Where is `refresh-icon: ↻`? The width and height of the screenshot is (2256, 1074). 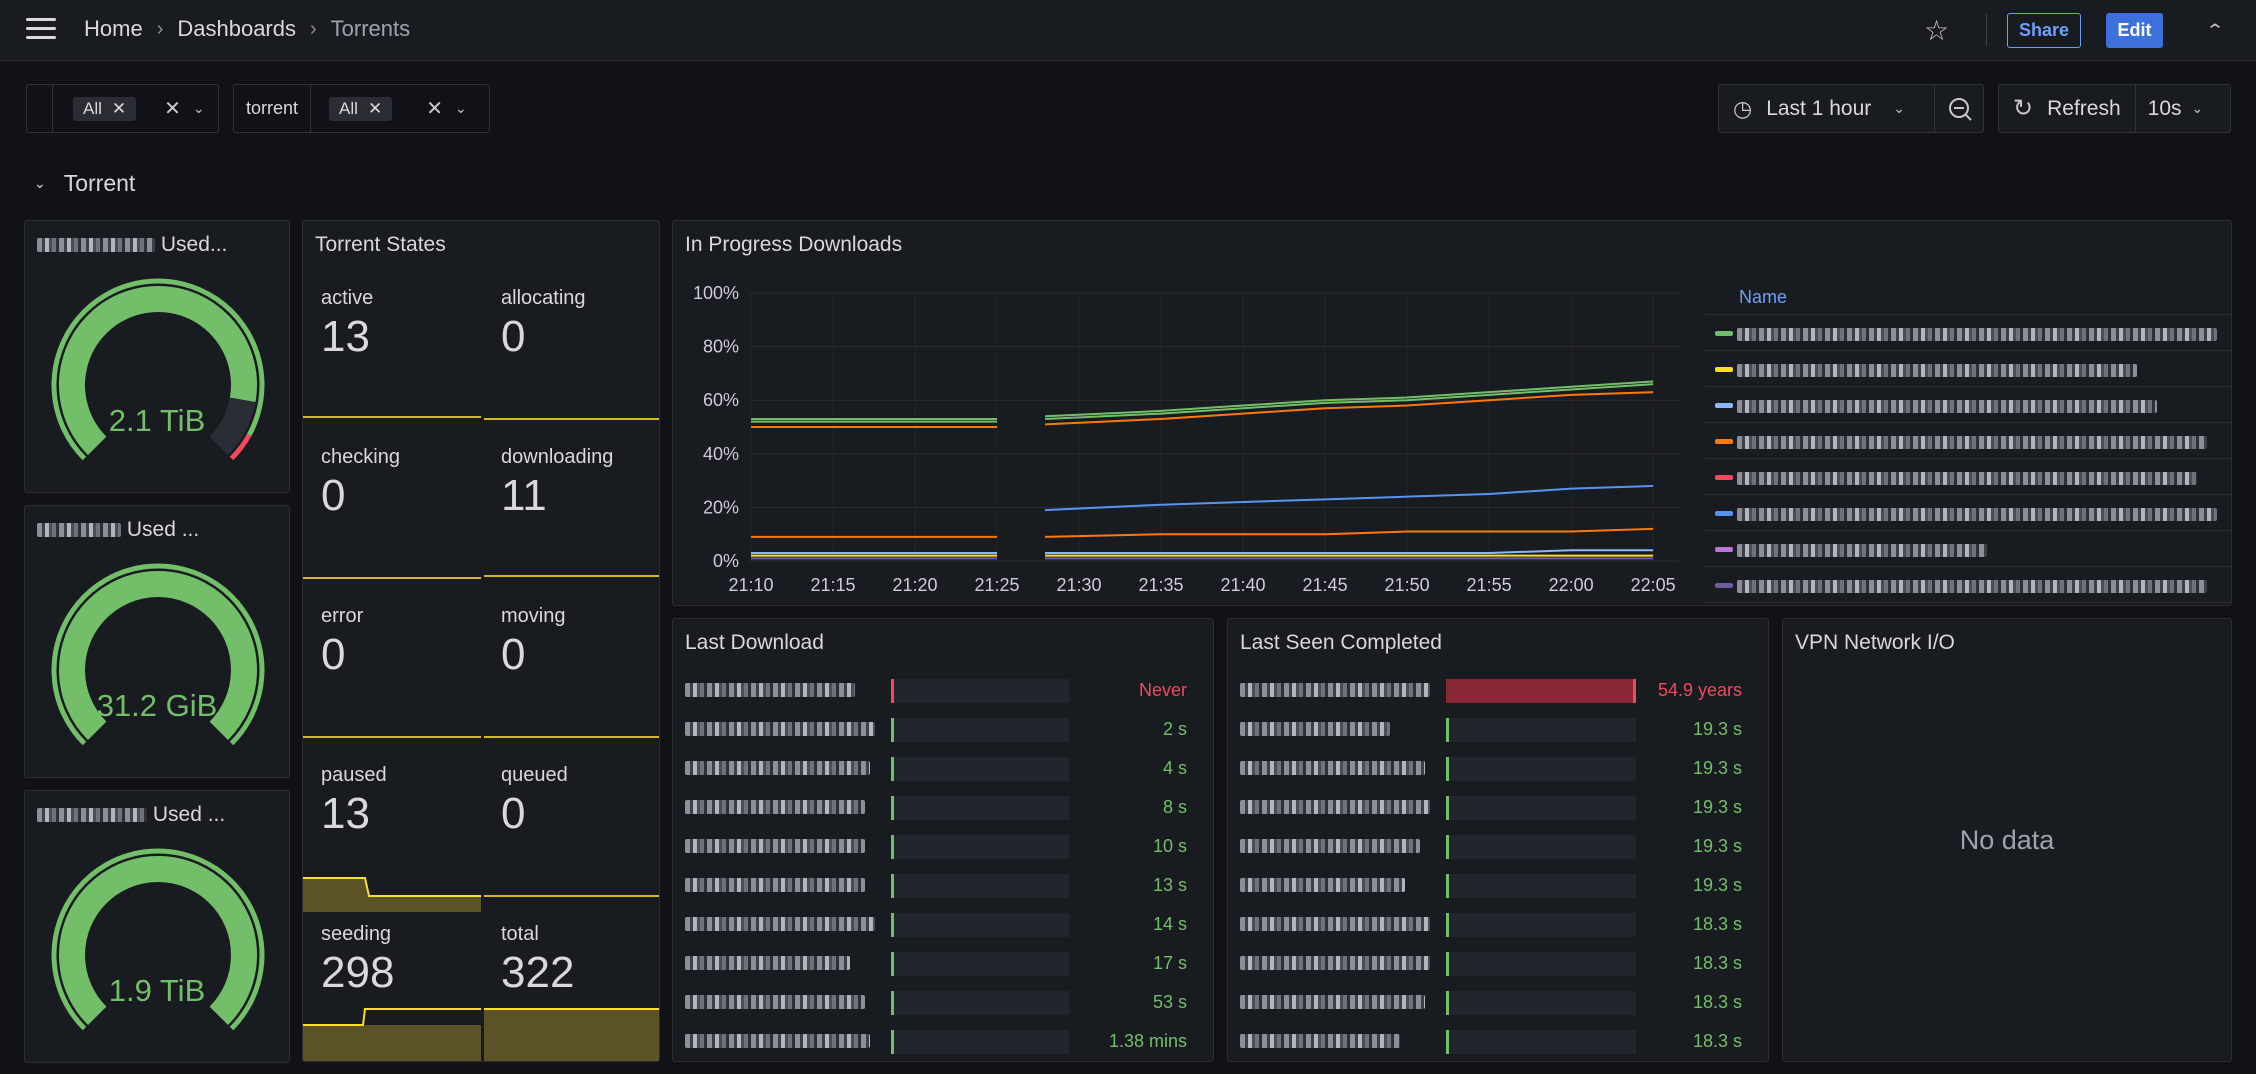 refresh-icon: ↻ is located at coordinates (2023, 108).